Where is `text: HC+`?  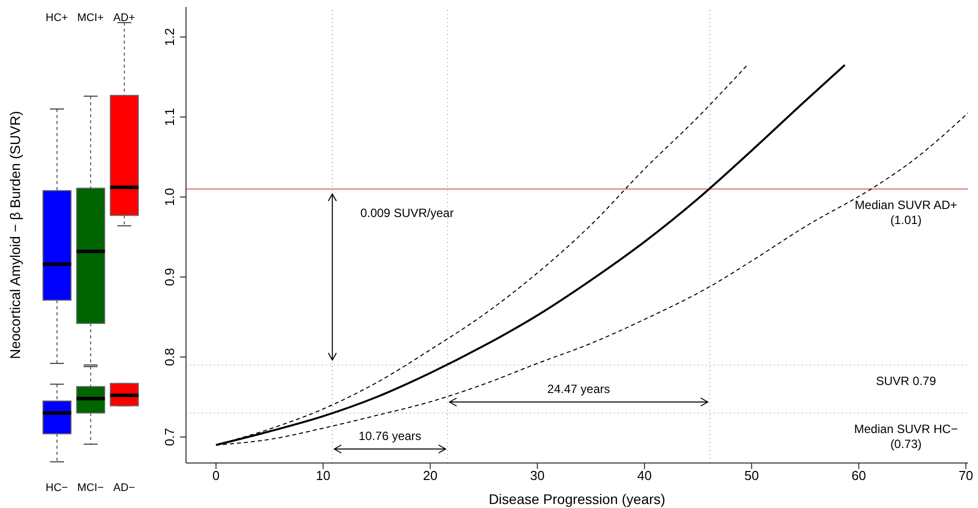
text: HC+ is located at coordinates (57, 18).